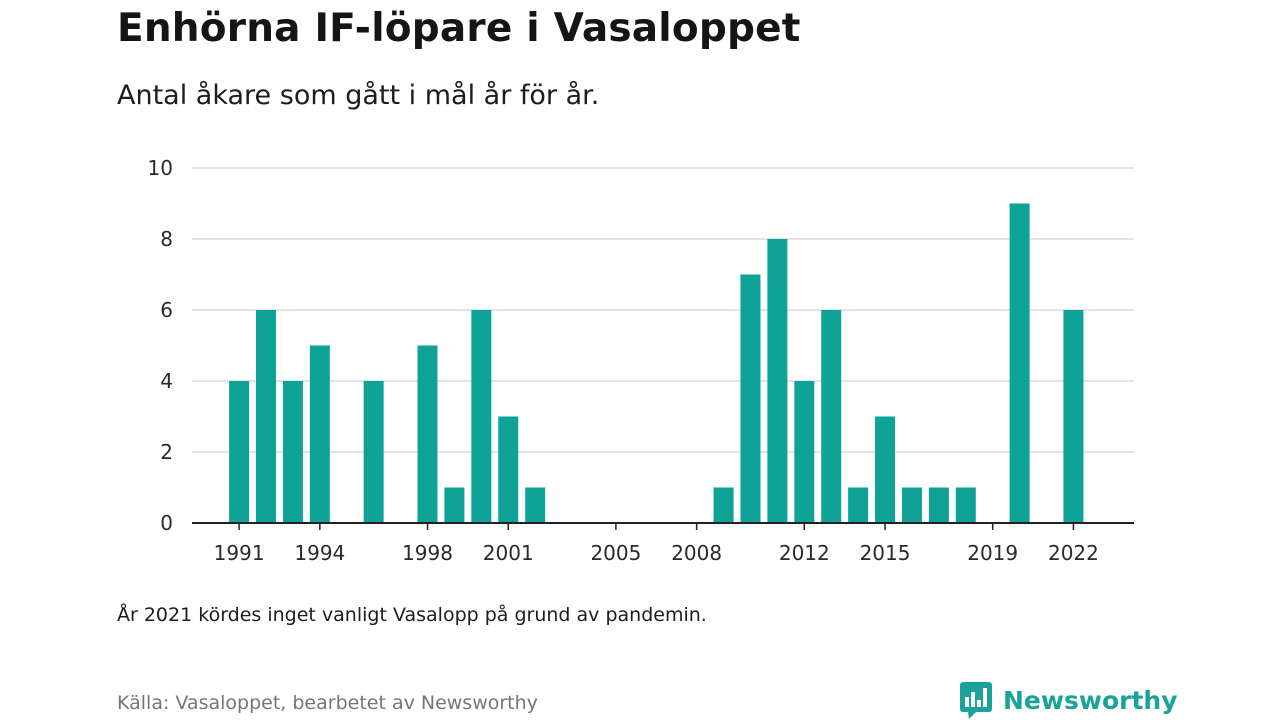 This screenshot has width=1280, height=720. I want to click on y-tick-label: 6, so click(166, 310).